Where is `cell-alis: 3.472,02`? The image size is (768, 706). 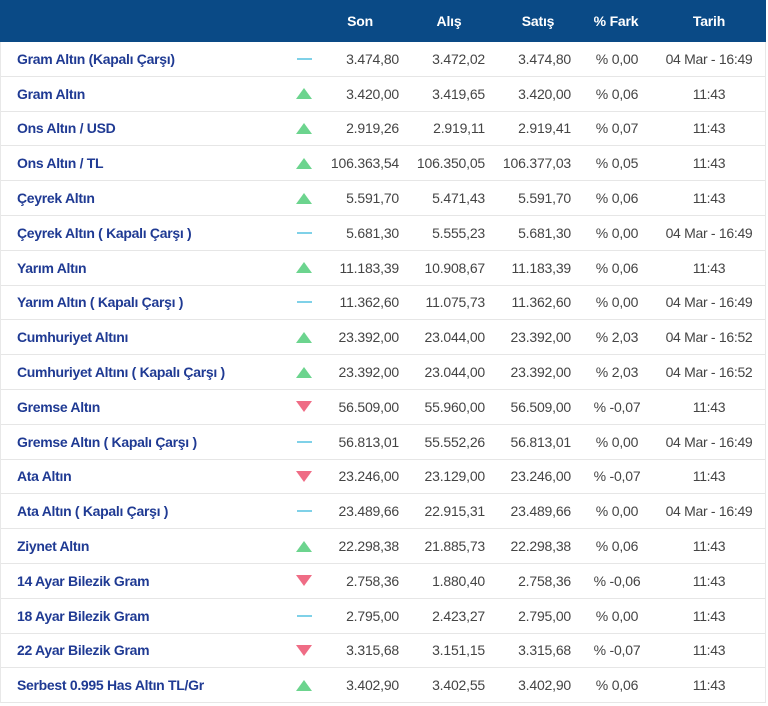
cell-alis: 3.472,02 is located at coordinates (458, 58).